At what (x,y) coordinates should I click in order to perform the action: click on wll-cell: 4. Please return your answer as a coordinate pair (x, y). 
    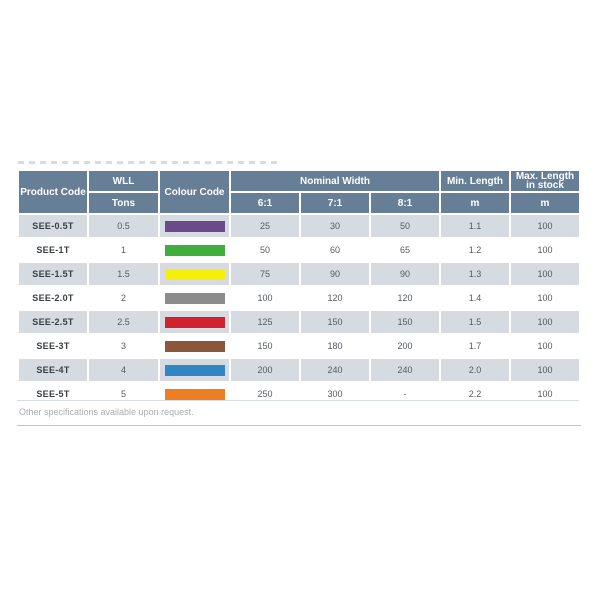
    Looking at the image, I should click on (123, 371).